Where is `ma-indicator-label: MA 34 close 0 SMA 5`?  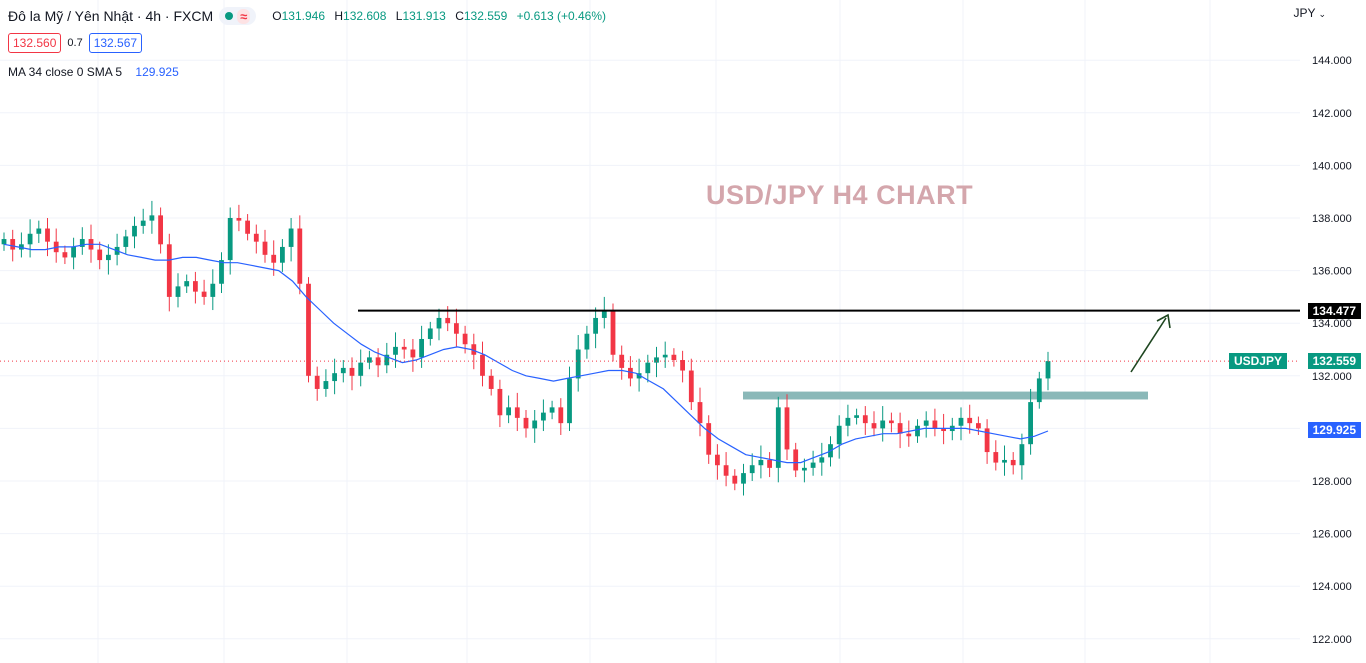 ma-indicator-label: MA 34 close 0 SMA 5 is located at coordinates (65, 72).